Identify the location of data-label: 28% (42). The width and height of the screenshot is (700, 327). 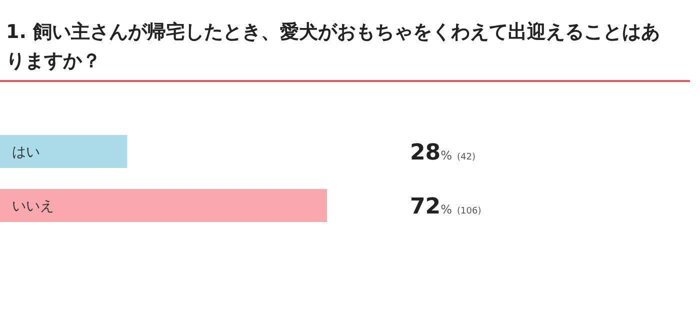
(443, 153).